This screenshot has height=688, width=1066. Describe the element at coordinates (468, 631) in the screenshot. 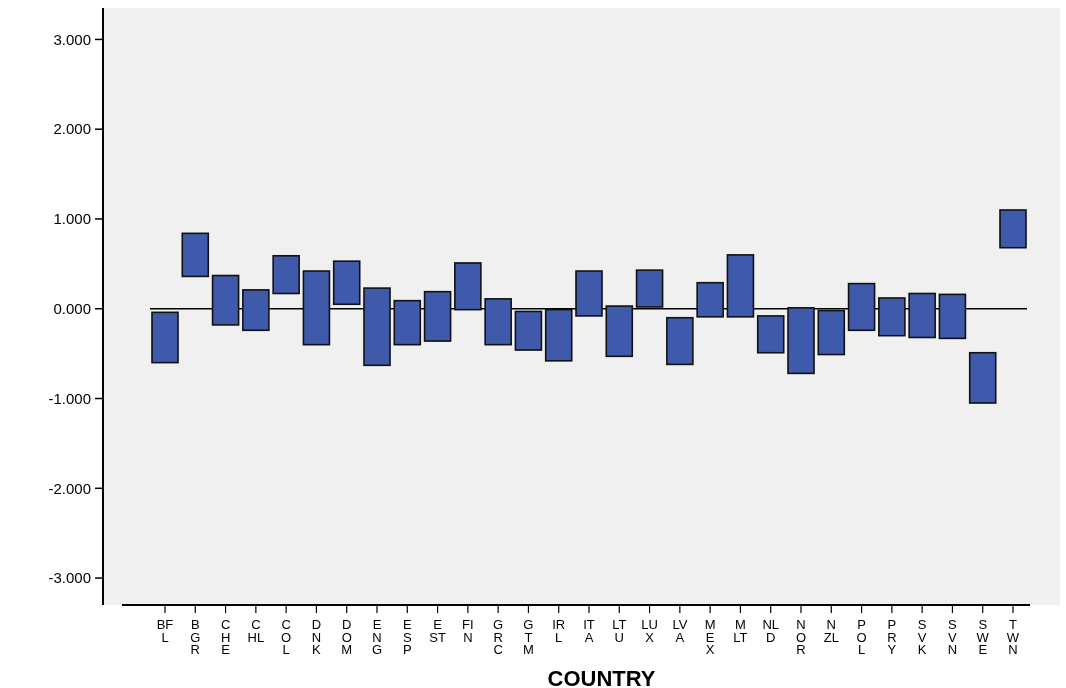

I see `x-tick-label: FIN` at that location.